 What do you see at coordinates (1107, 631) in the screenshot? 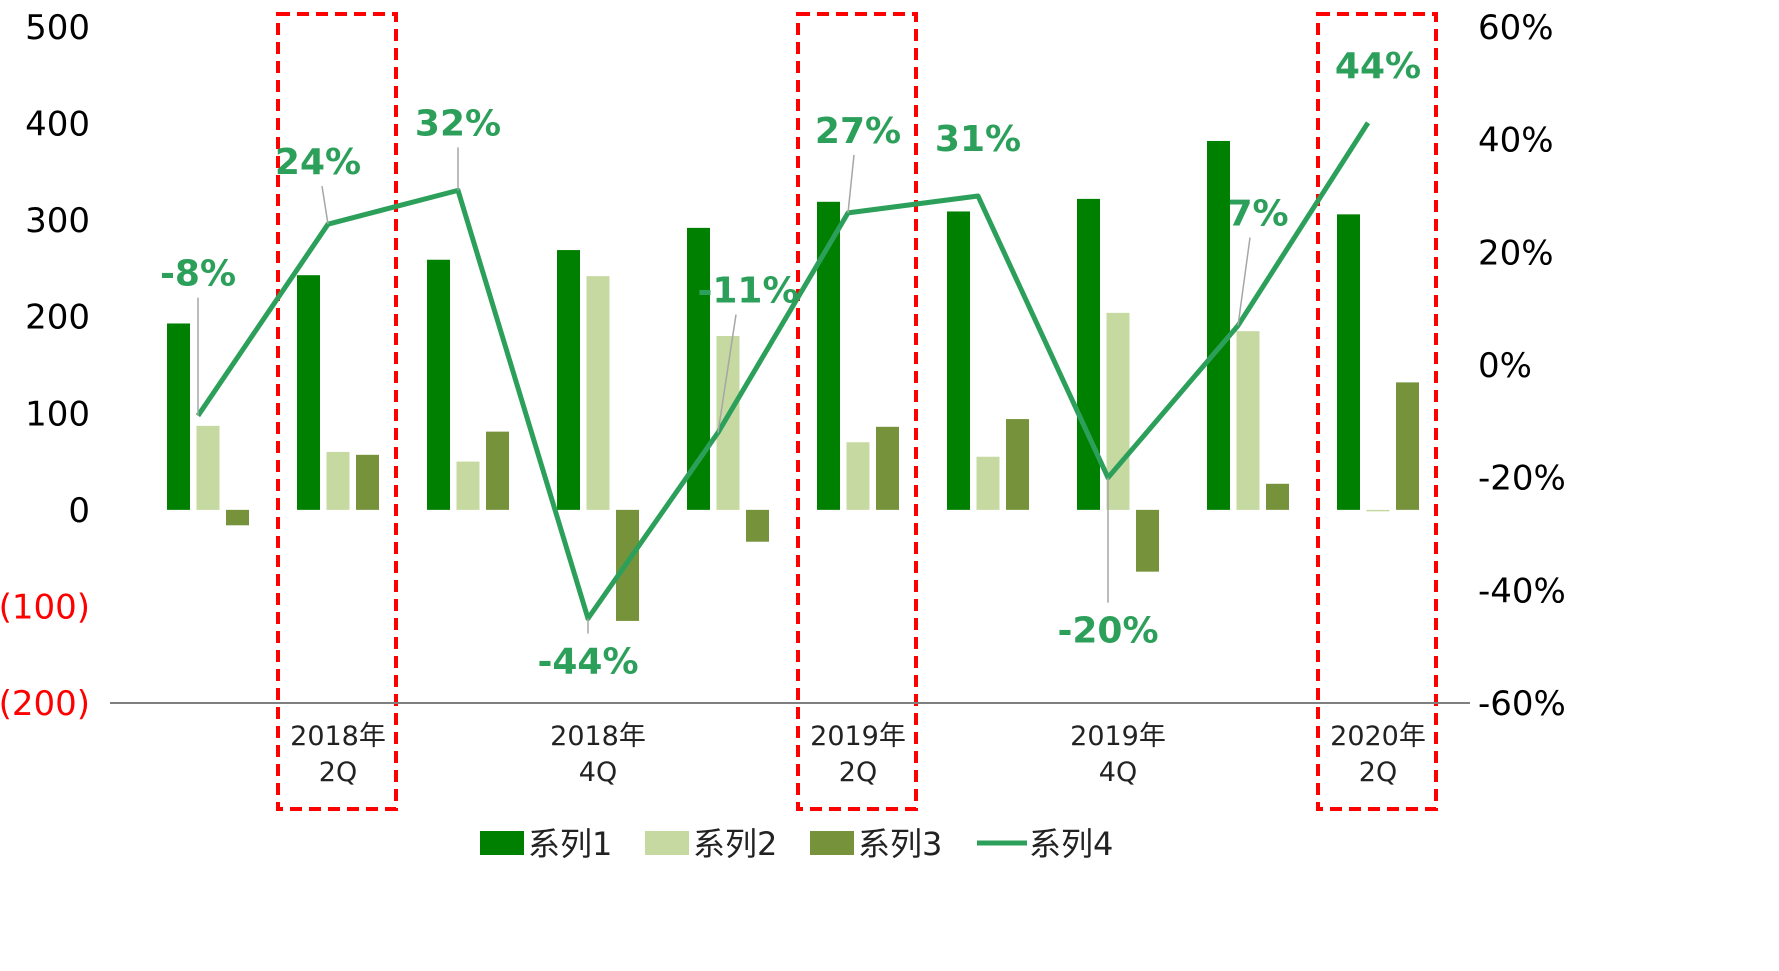
I see `data-label: -20%` at bounding box center [1107, 631].